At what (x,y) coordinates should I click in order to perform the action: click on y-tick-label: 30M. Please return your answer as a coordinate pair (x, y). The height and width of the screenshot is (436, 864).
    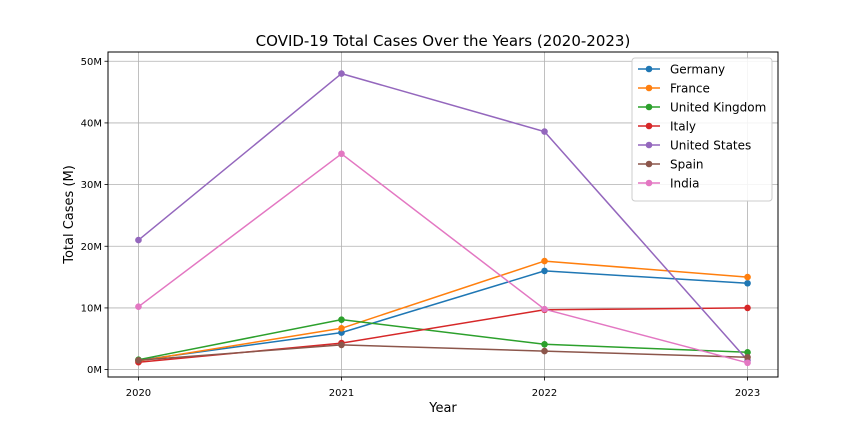
    Looking at the image, I should click on (91, 185).